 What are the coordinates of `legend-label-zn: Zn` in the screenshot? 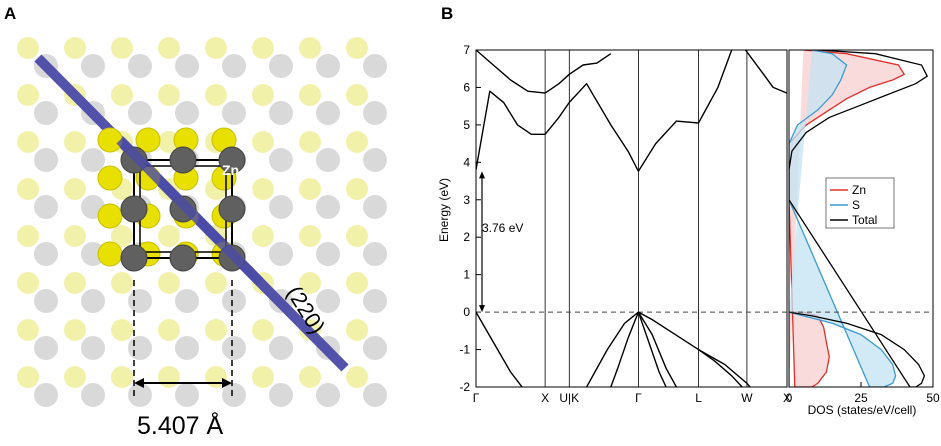 It's located at (859, 190).